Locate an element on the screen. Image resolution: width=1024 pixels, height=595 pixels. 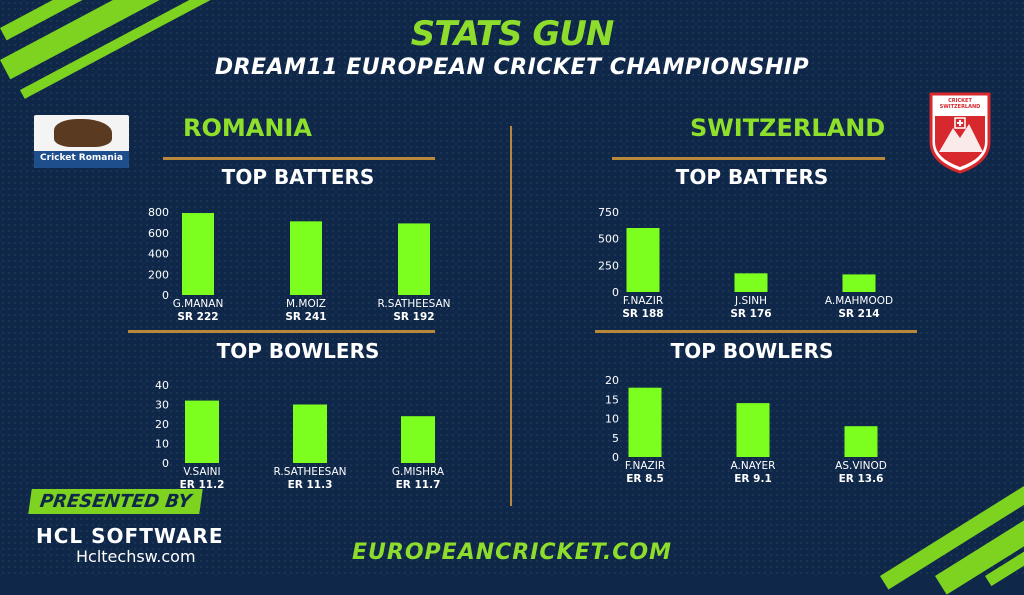
x-category-label: V.SAINI is located at coordinates (201, 472).